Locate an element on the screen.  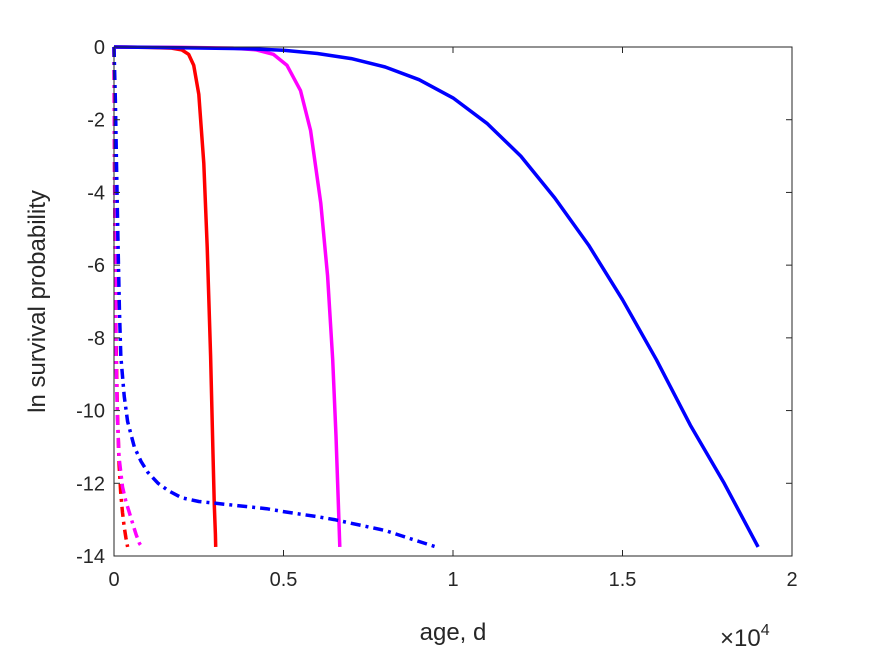
x-axis-label: age, d is located at coordinates (453, 632).